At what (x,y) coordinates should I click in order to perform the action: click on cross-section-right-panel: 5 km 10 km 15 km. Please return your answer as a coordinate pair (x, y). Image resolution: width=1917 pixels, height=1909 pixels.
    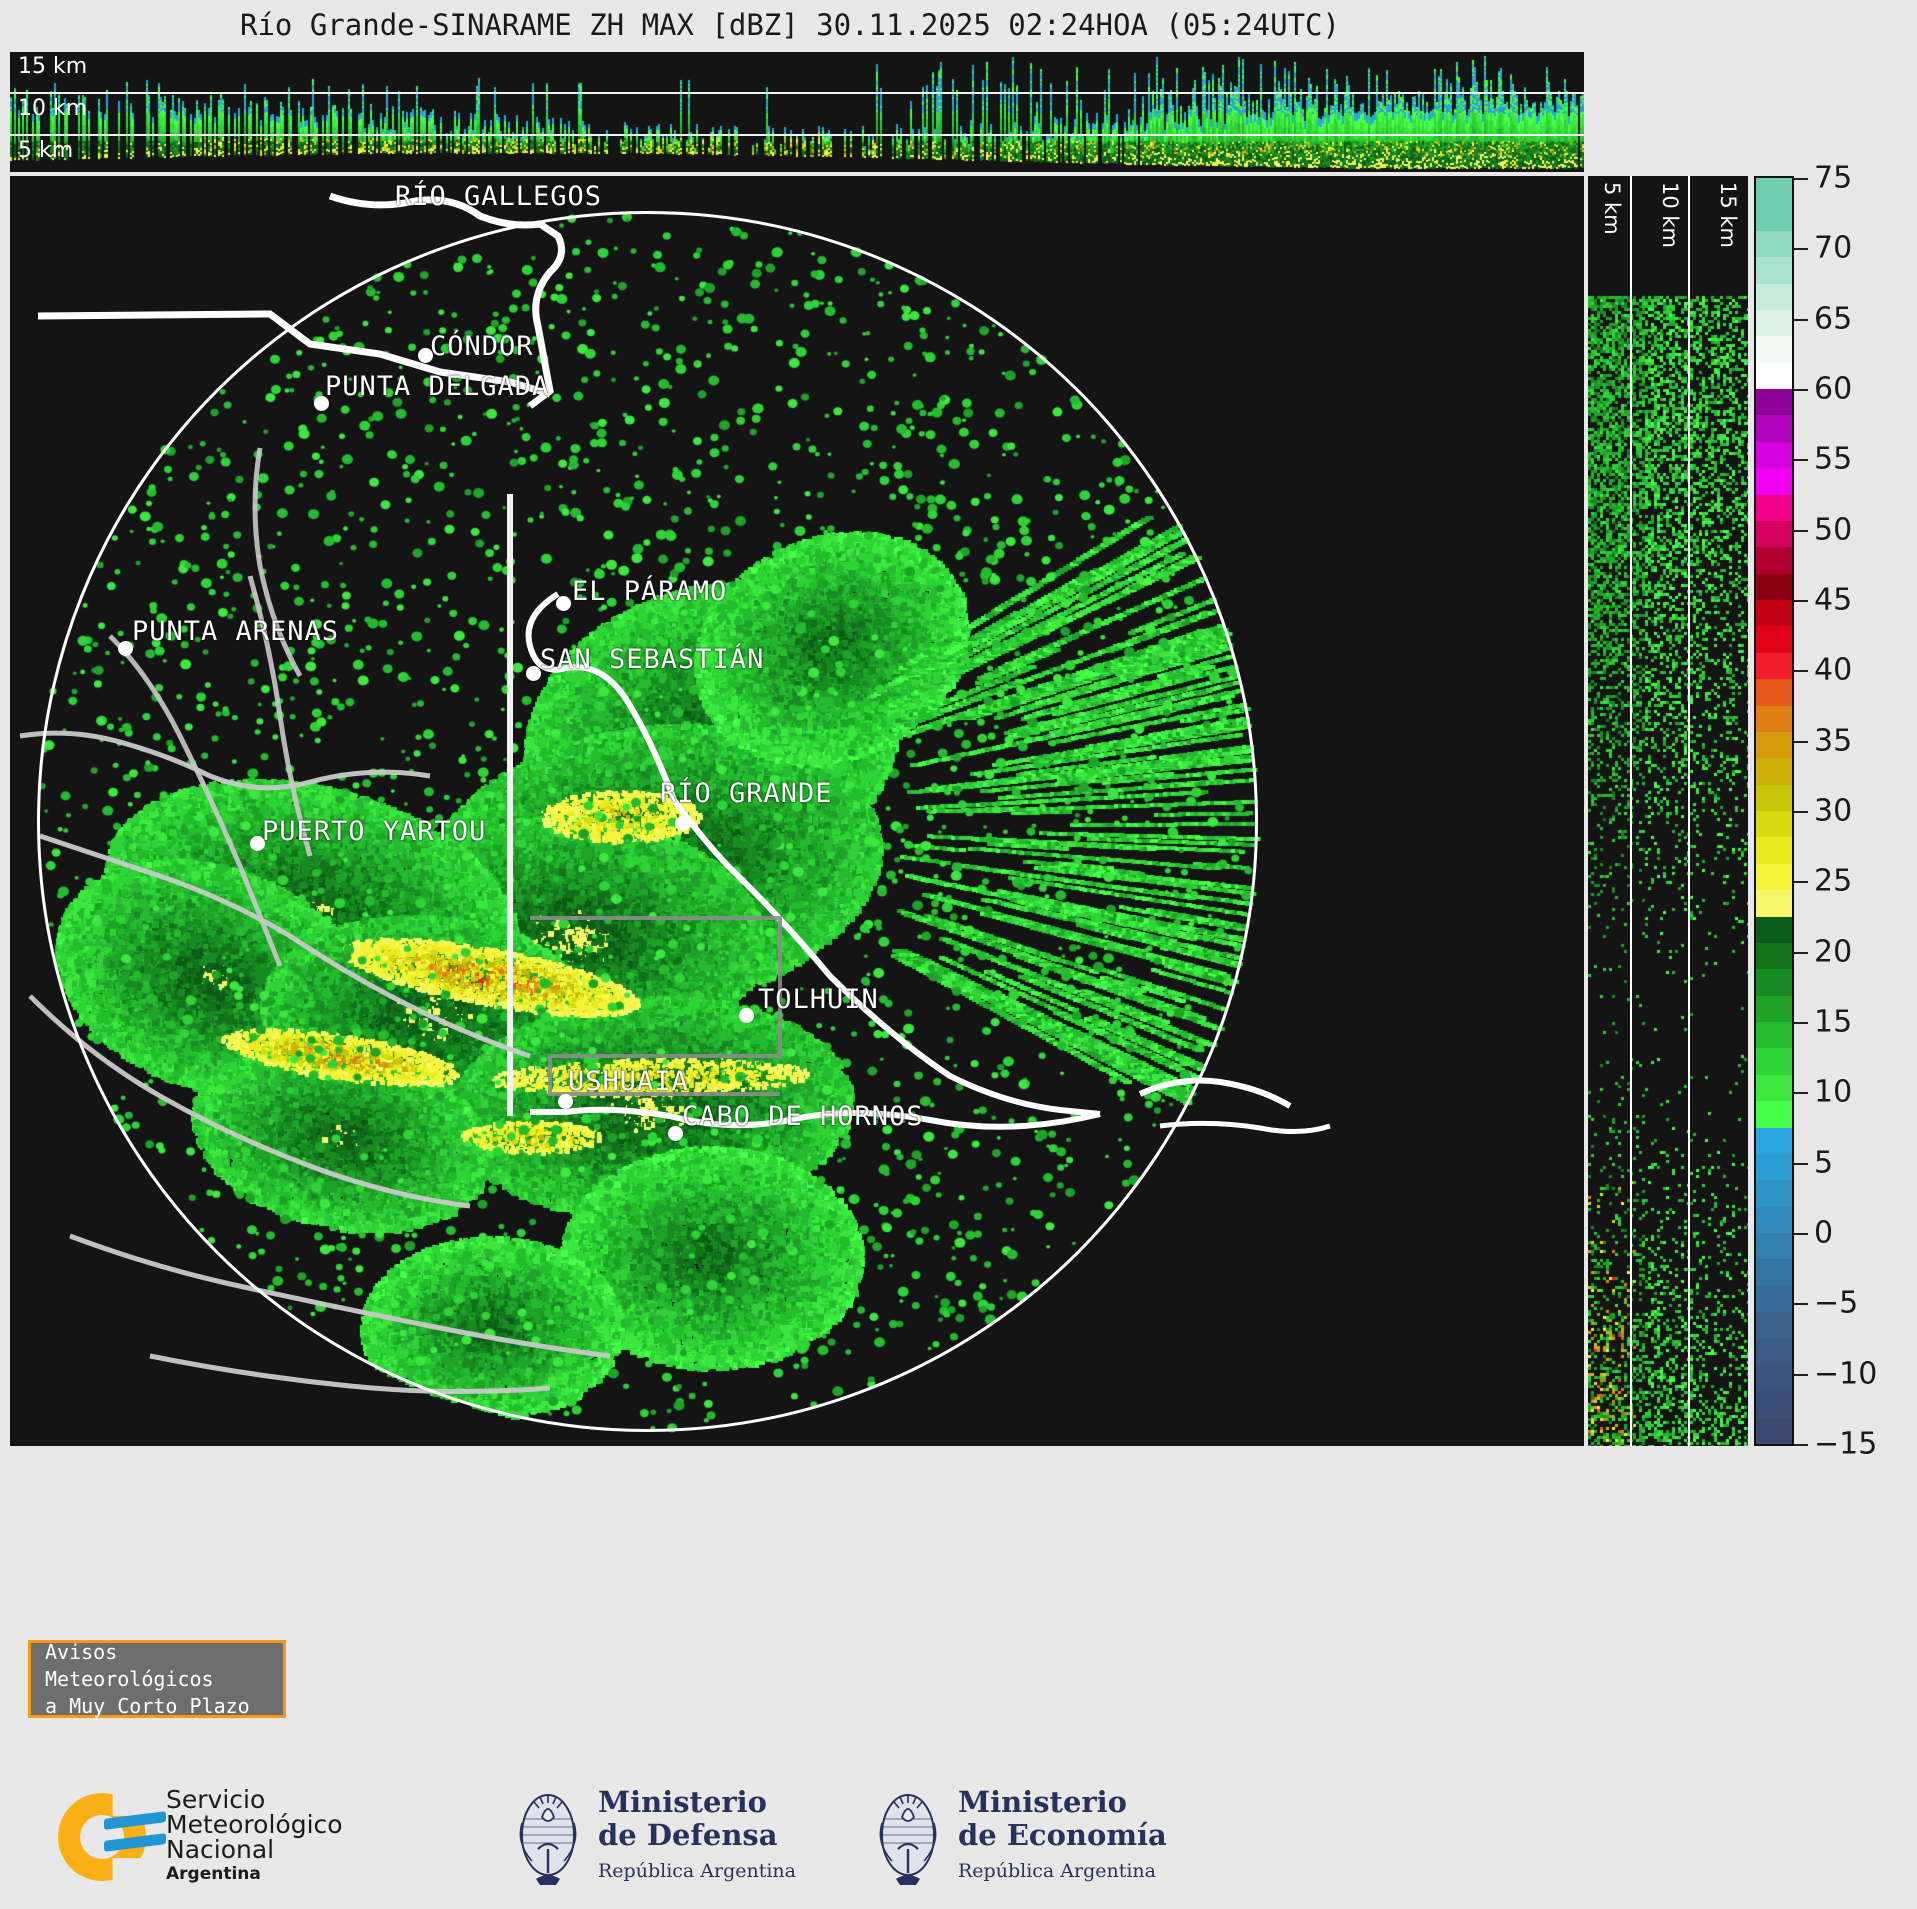
    Looking at the image, I should click on (1668, 811).